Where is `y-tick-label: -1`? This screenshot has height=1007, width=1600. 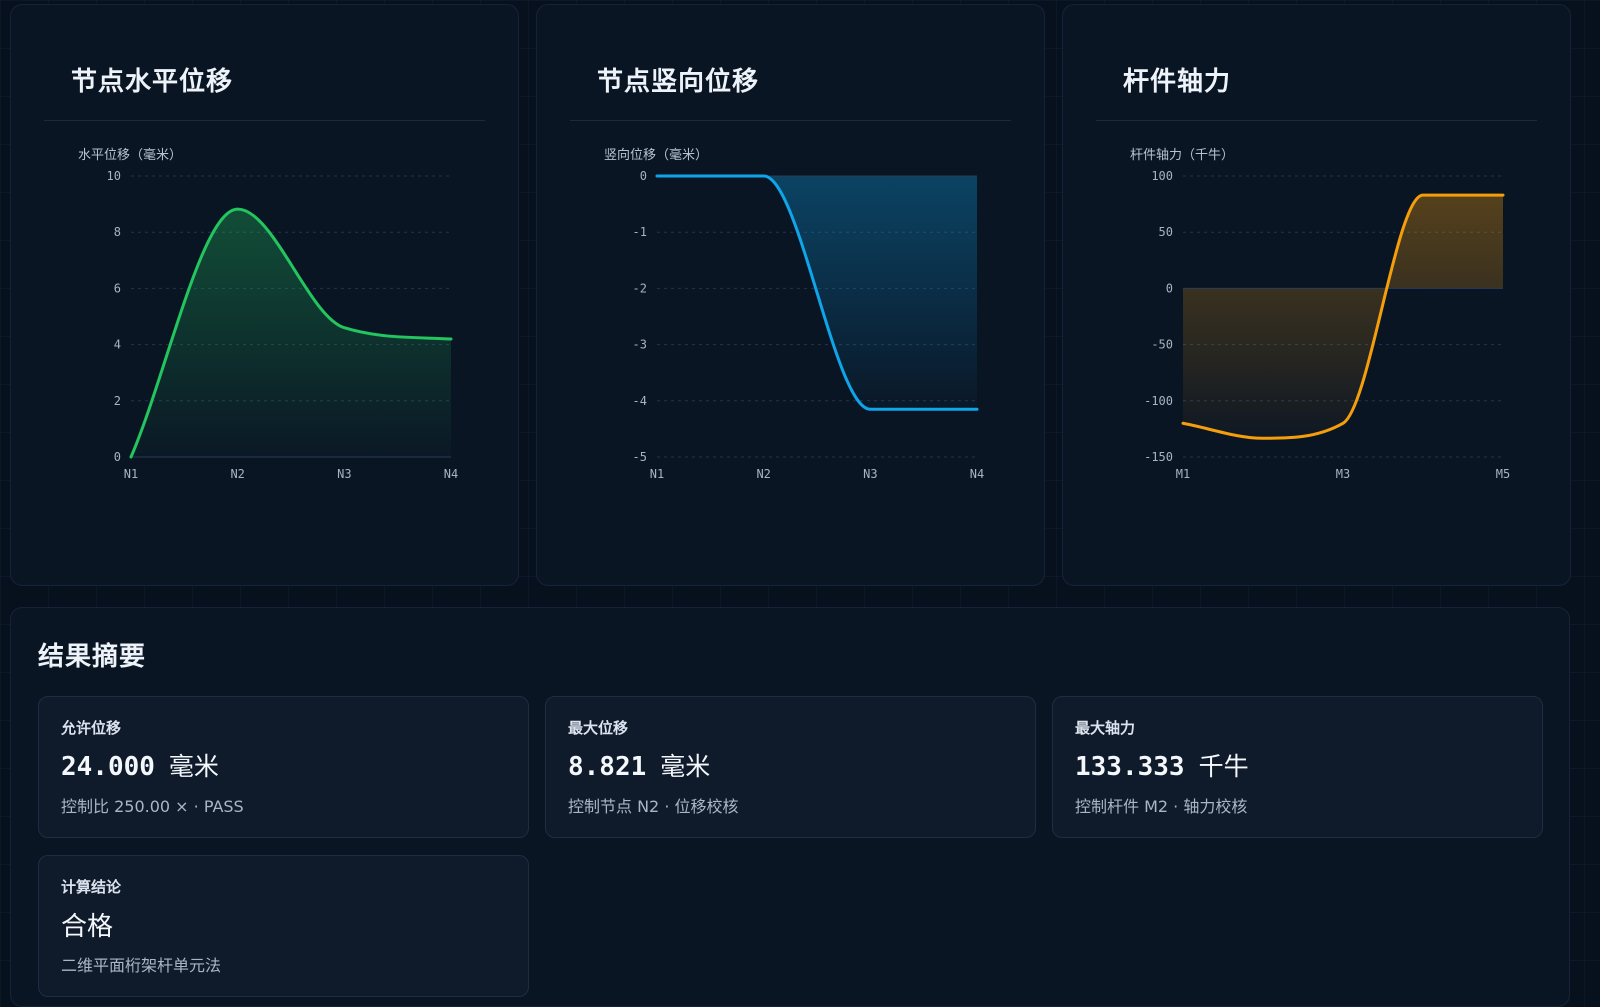
y-tick-label: -1 is located at coordinates (640, 232).